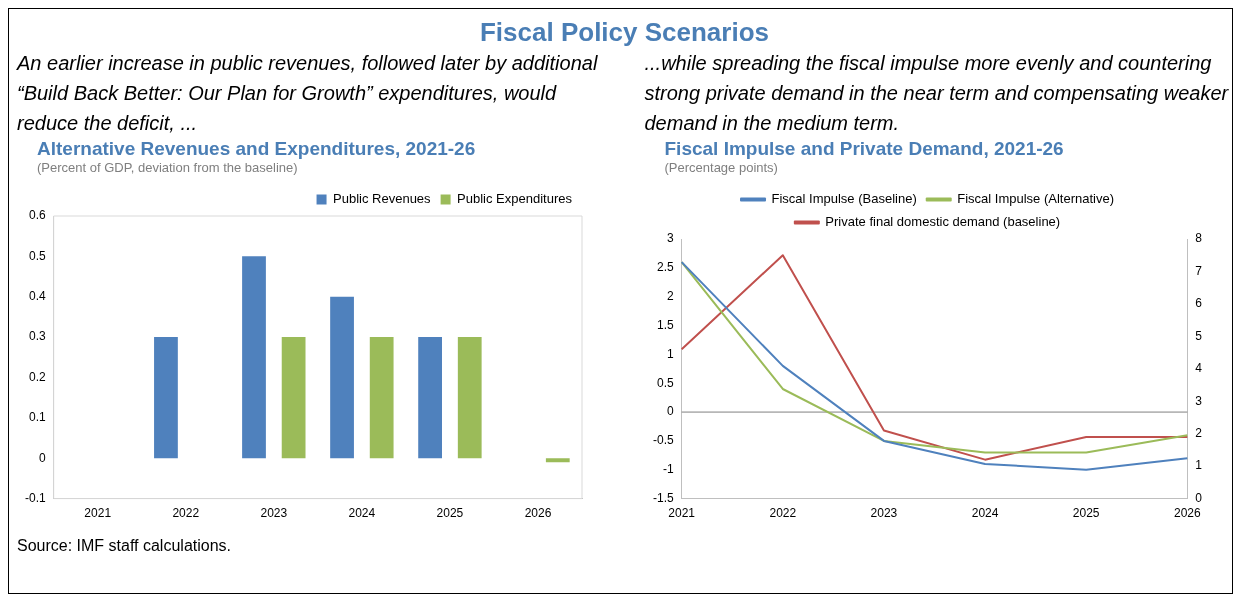 The height and width of the screenshot is (602, 1243). I want to click on legend-label: Public Expenditures, so click(515, 199).